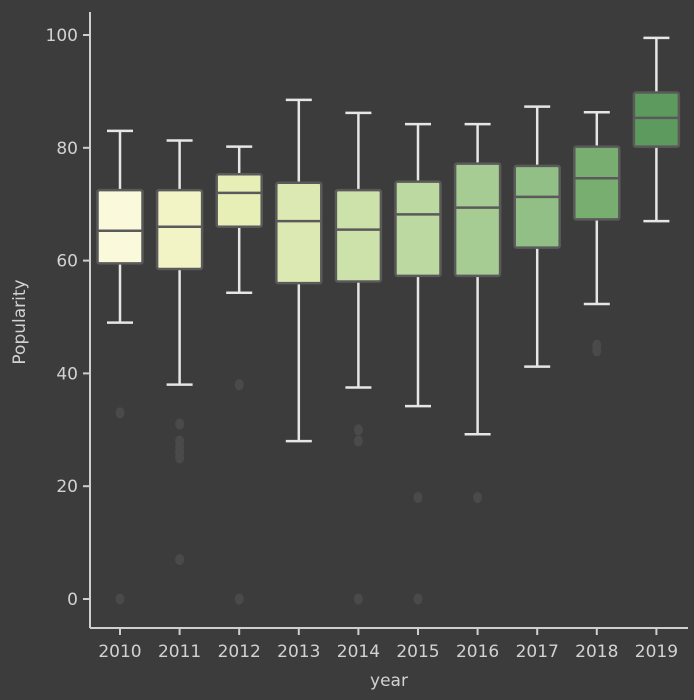 The width and height of the screenshot is (694, 700). Describe the element at coordinates (597, 234) in the screenshot. I see `box-2018` at that location.